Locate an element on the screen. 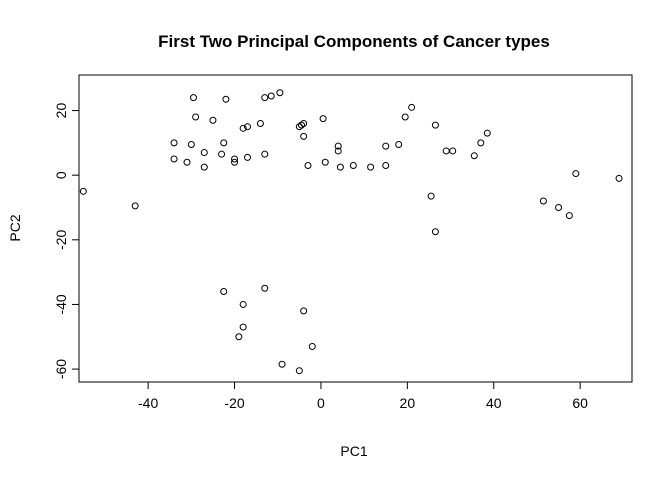 The image size is (672, 480). x-axis-label: PC1 is located at coordinates (353, 451).